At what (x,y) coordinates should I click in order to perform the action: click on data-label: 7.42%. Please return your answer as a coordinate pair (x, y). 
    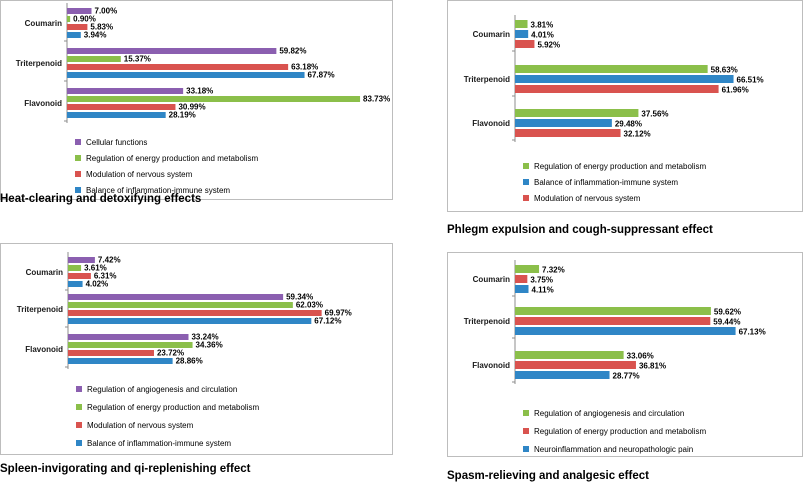
    Looking at the image, I should click on (109, 260).